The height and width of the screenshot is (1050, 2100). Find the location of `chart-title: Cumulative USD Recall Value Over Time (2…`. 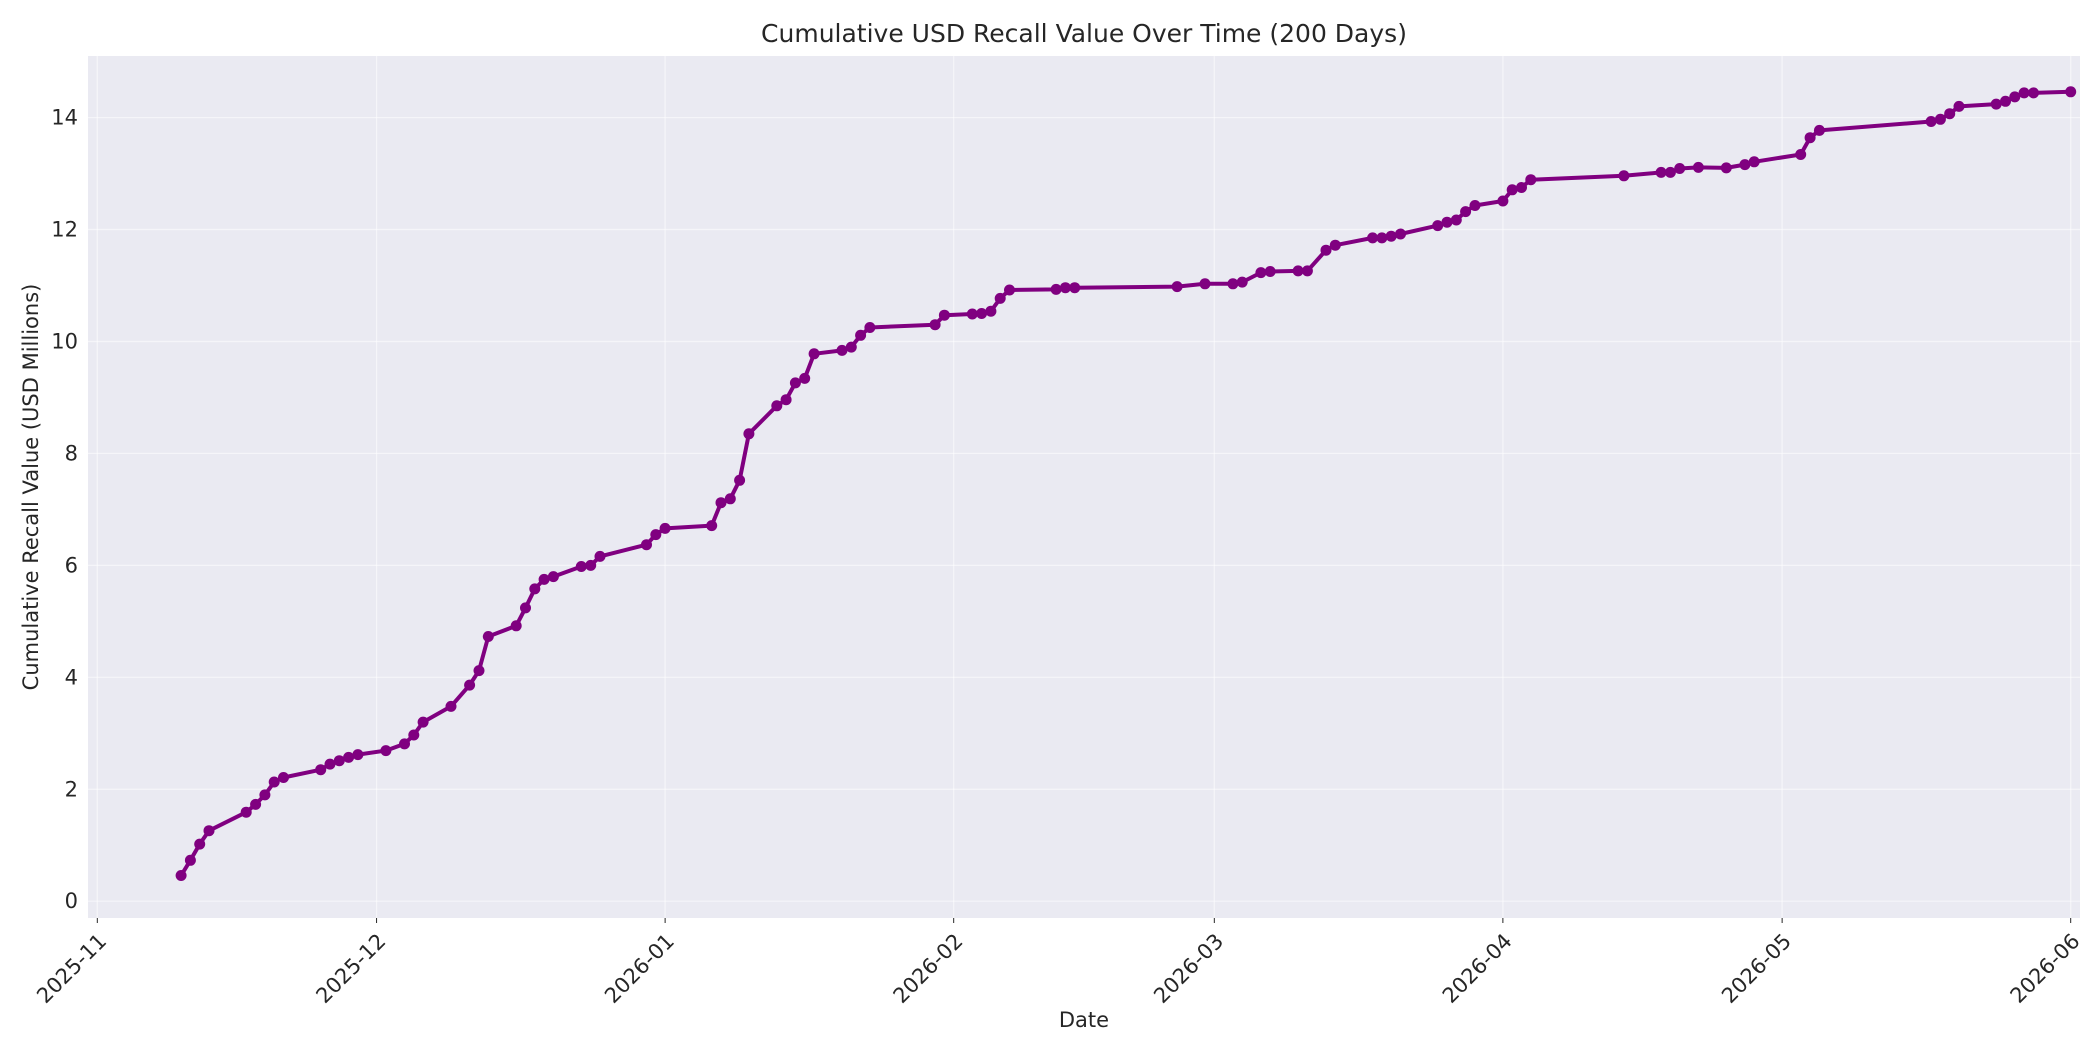

chart-title: Cumulative USD Recall Value Over Time (2… is located at coordinates (1084, 33).